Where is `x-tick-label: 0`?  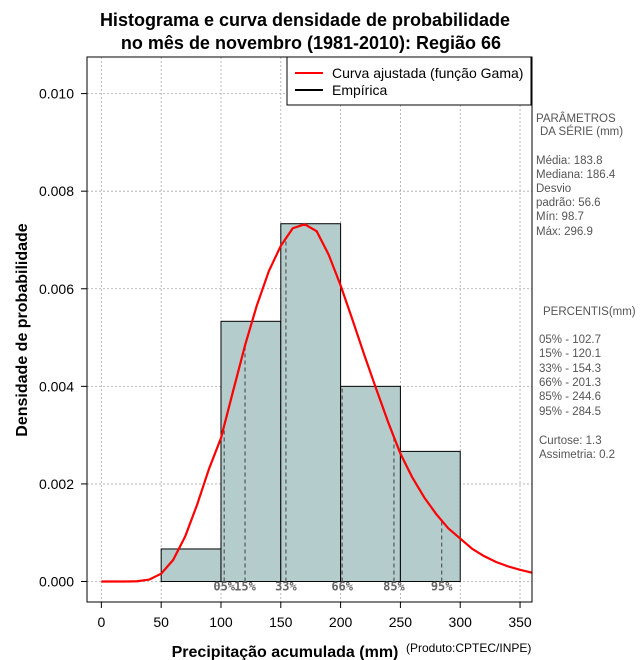 x-tick-label: 0 is located at coordinates (101, 622).